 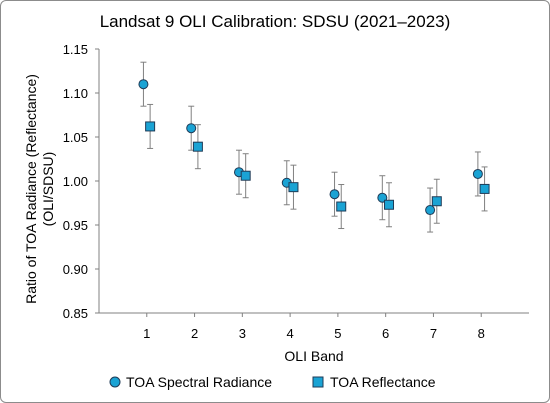 What do you see at coordinates (242, 333) in the screenshot?
I see `x-tick-label: 3` at bounding box center [242, 333].